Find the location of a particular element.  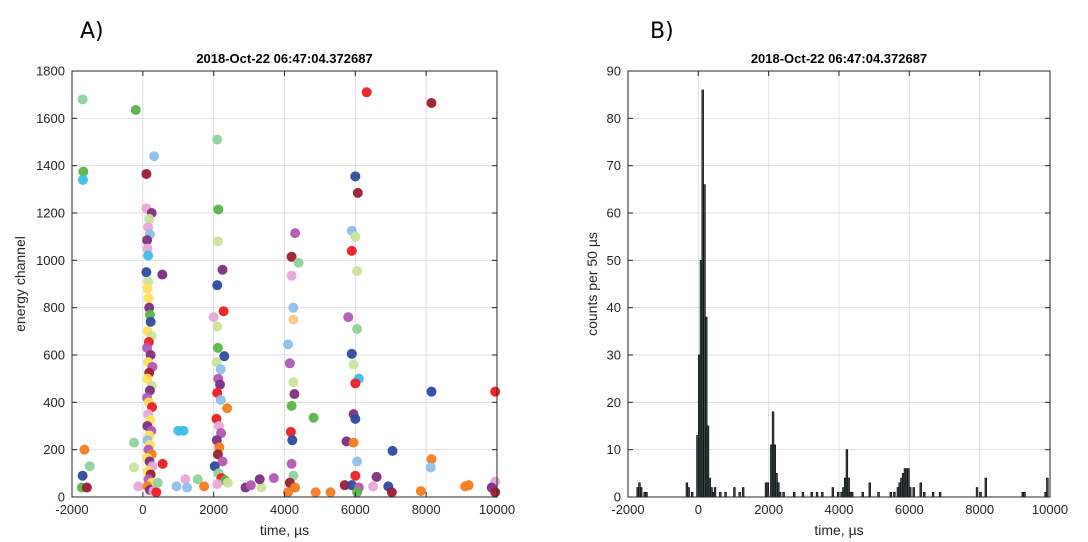

x-tick-label: 10000 is located at coordinates (497, 509).